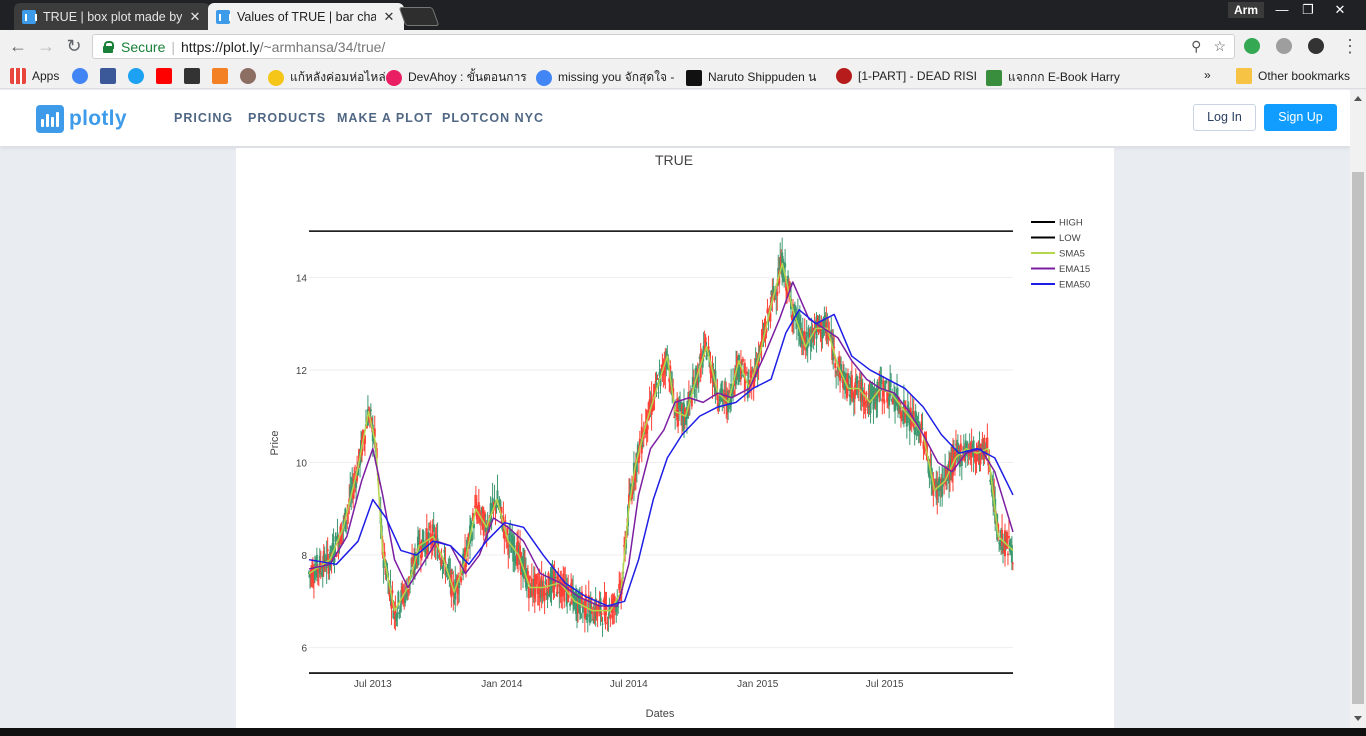 The width and height of the screenshot is (1366, 736). I want to click on extension-cloud-icon, so click(1284, 46).